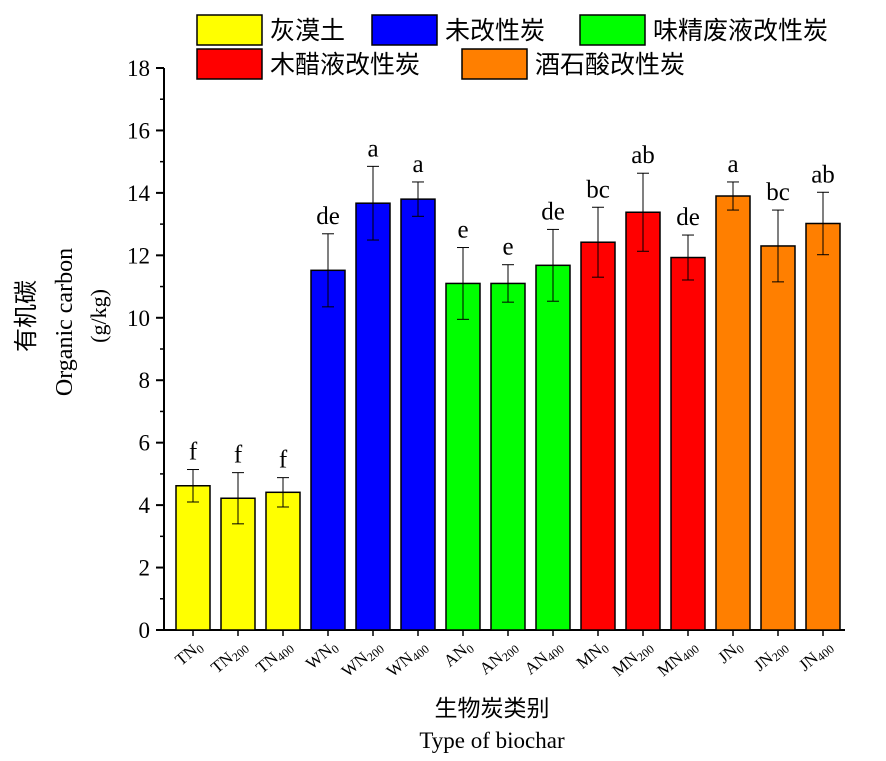 This screenshot has width=886, height=761. What do you see at coordinates (138, 68) in the screenshot?
I see `y-tick-label: 18` at bounding box center [138, 68].